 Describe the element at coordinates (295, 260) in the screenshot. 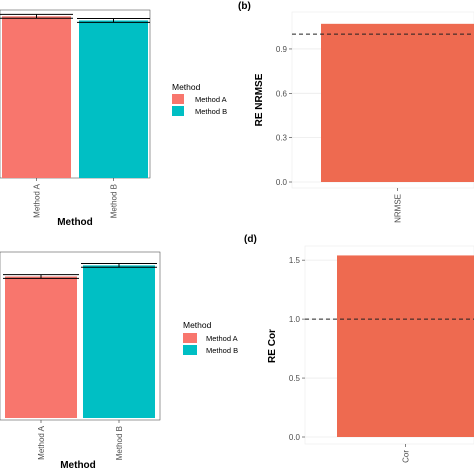

I see `y-tick-label: 1.5` at that location.